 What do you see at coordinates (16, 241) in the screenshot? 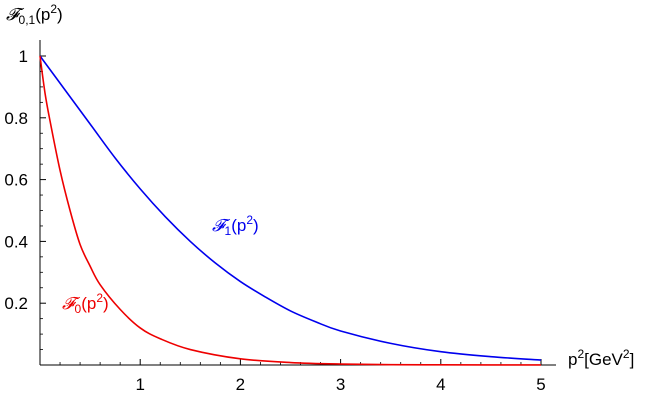
I see `y-tick-label: 0.4` at bounding box center [16, 241].